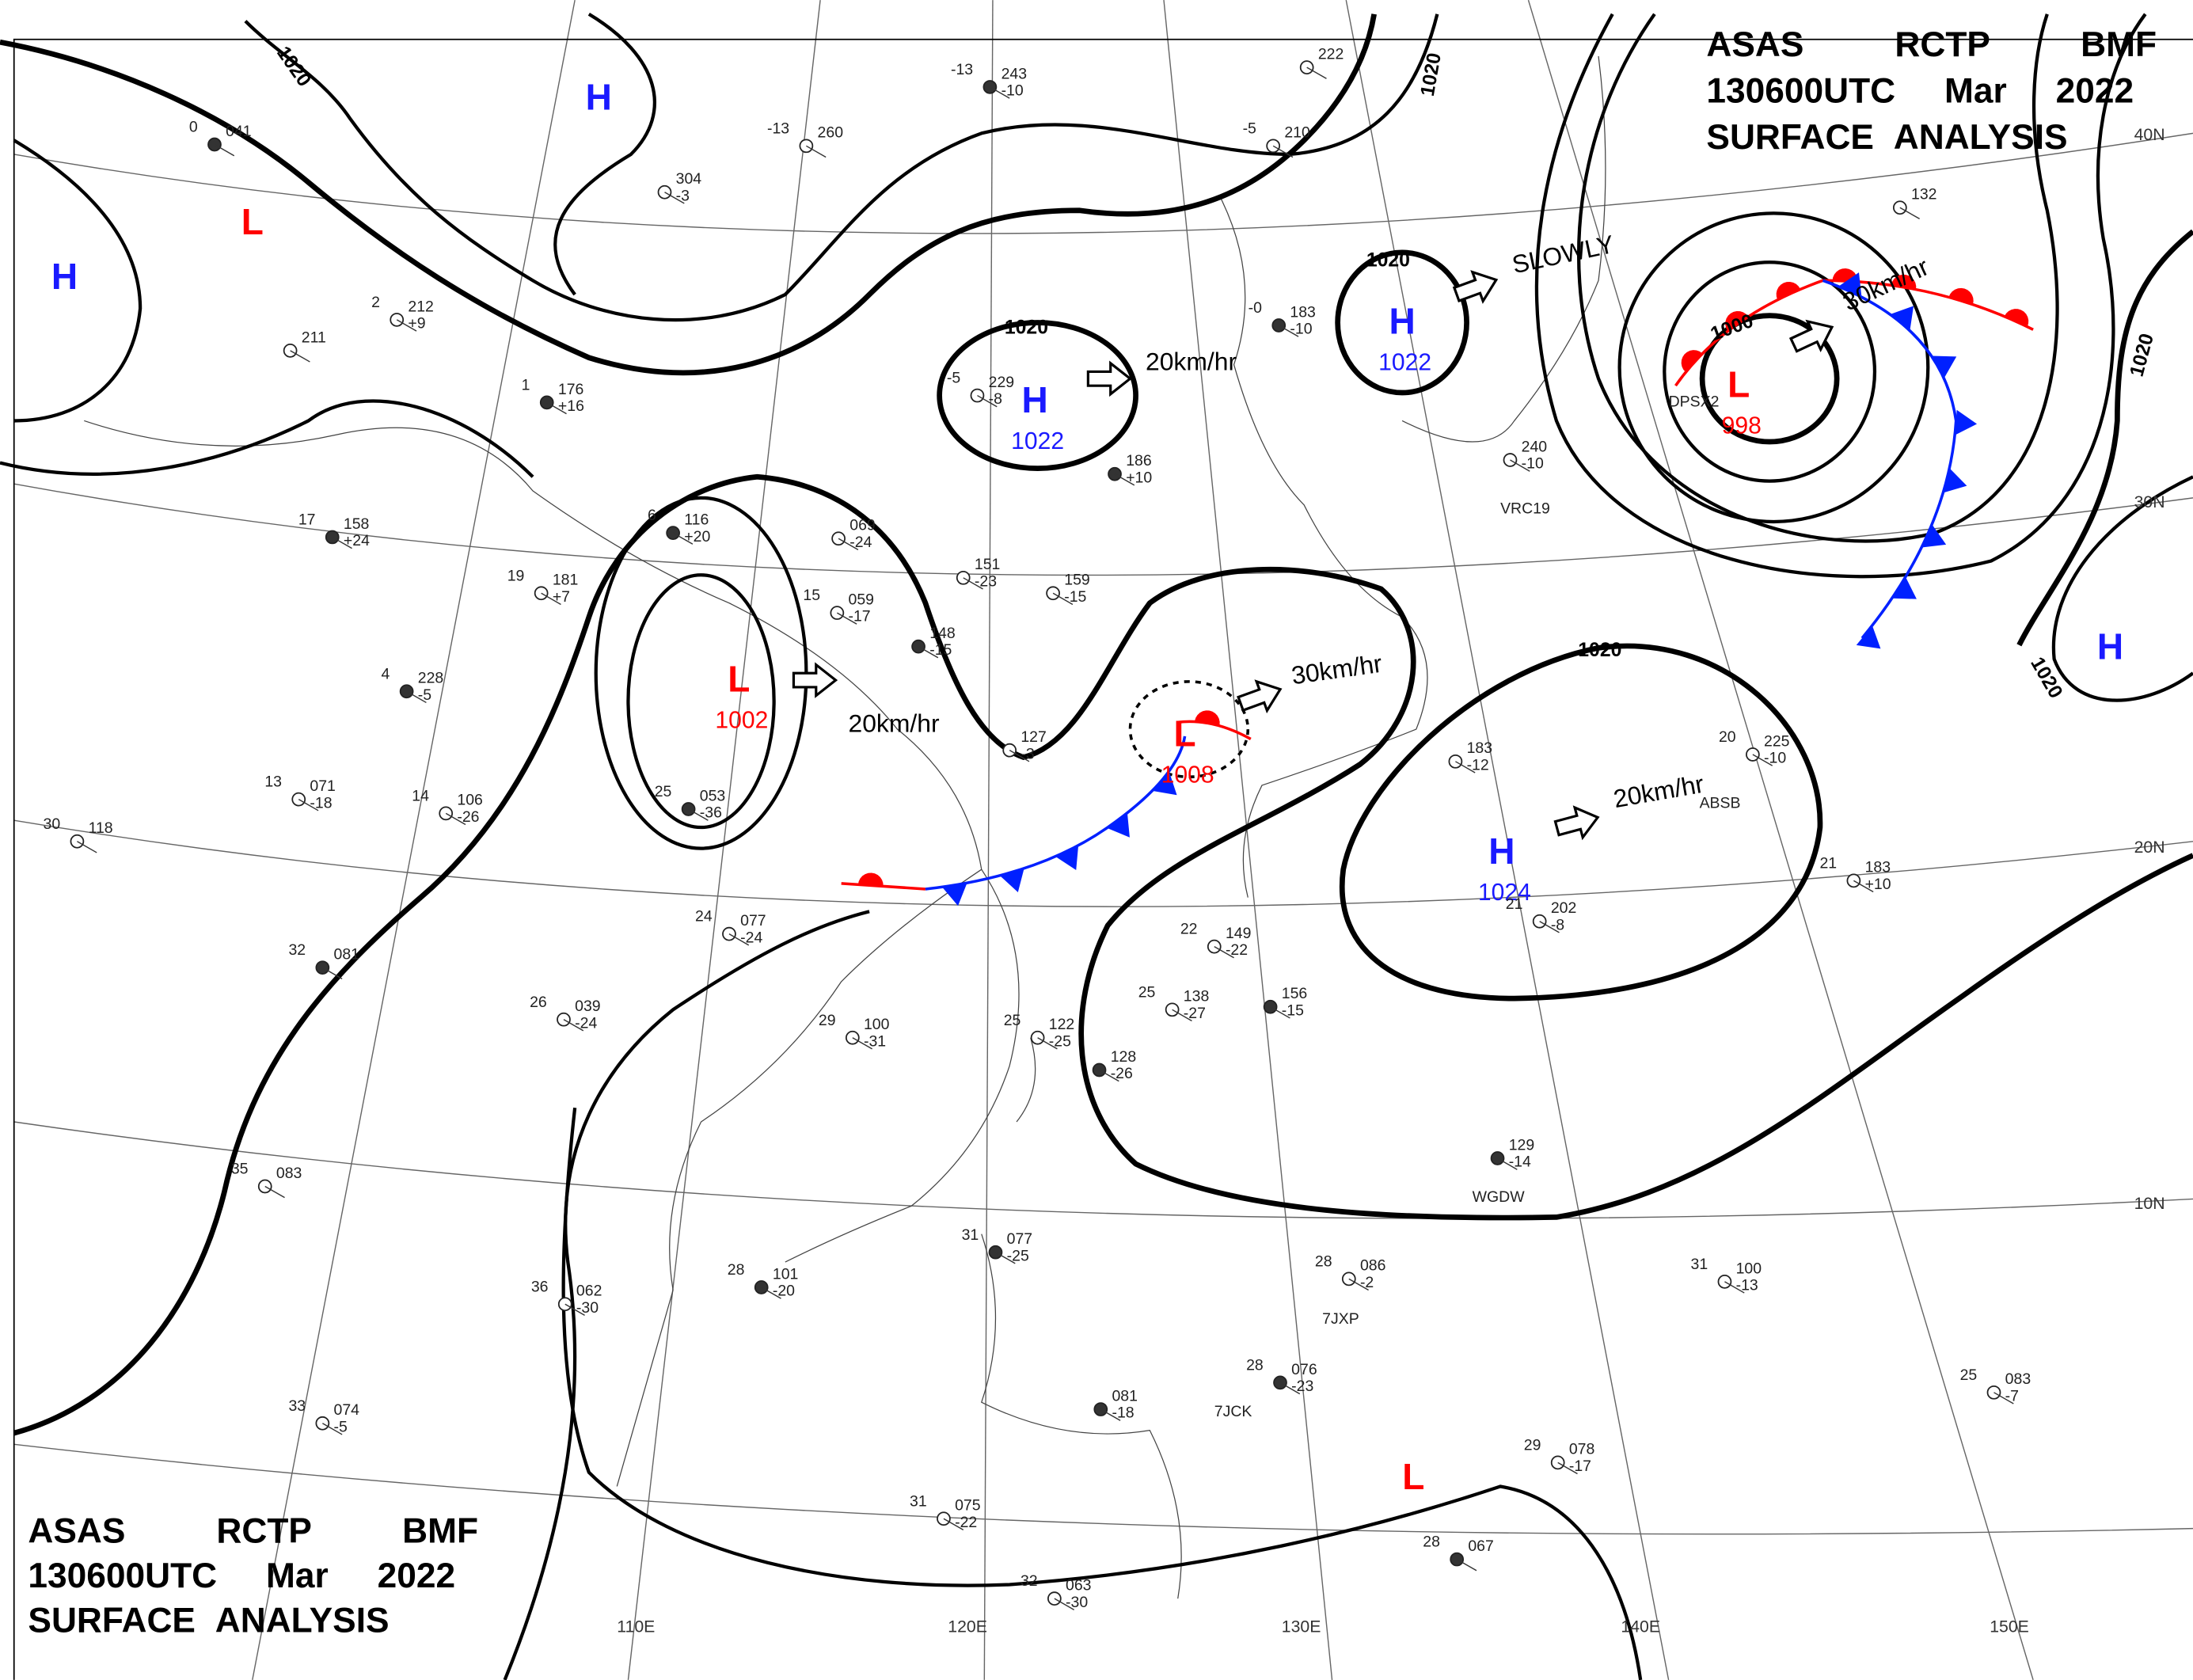 Image resolution: width=2193 pixels, height=1680 pixels. What do you see at coordinates (862, 599) in the screenshot?
I see `station-pressure: 059` at bounding box center [862, 599].